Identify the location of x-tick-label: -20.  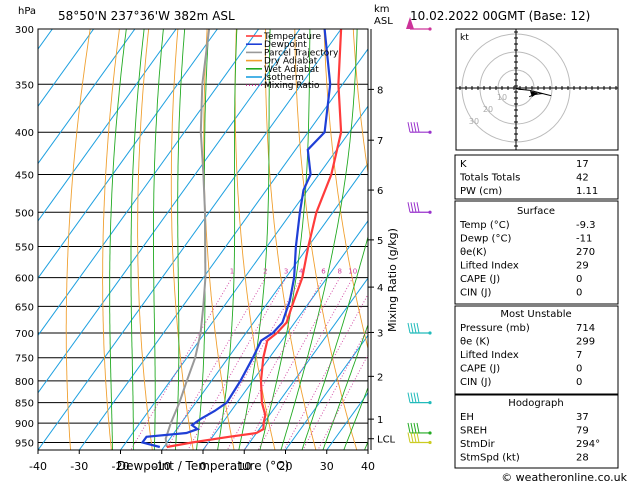
(121, 466).